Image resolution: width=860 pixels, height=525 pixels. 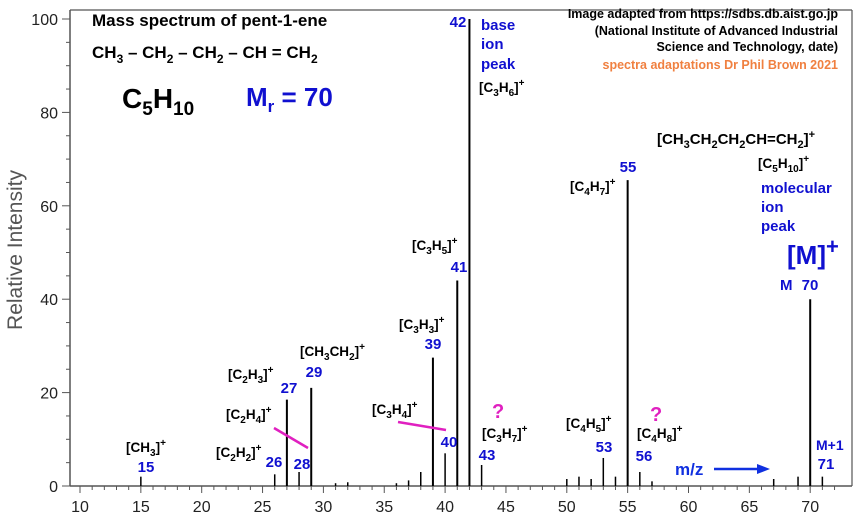 I want to click on base-peak-word-2: ion, so click(x=492, y=44).